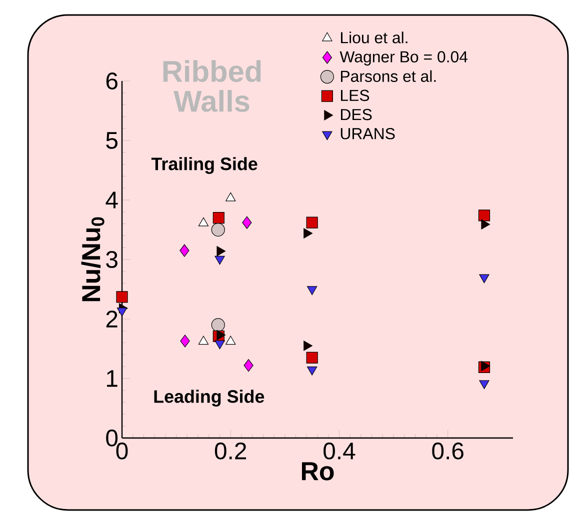  I want to click on y-tick-label: 4, so click(112, 200).